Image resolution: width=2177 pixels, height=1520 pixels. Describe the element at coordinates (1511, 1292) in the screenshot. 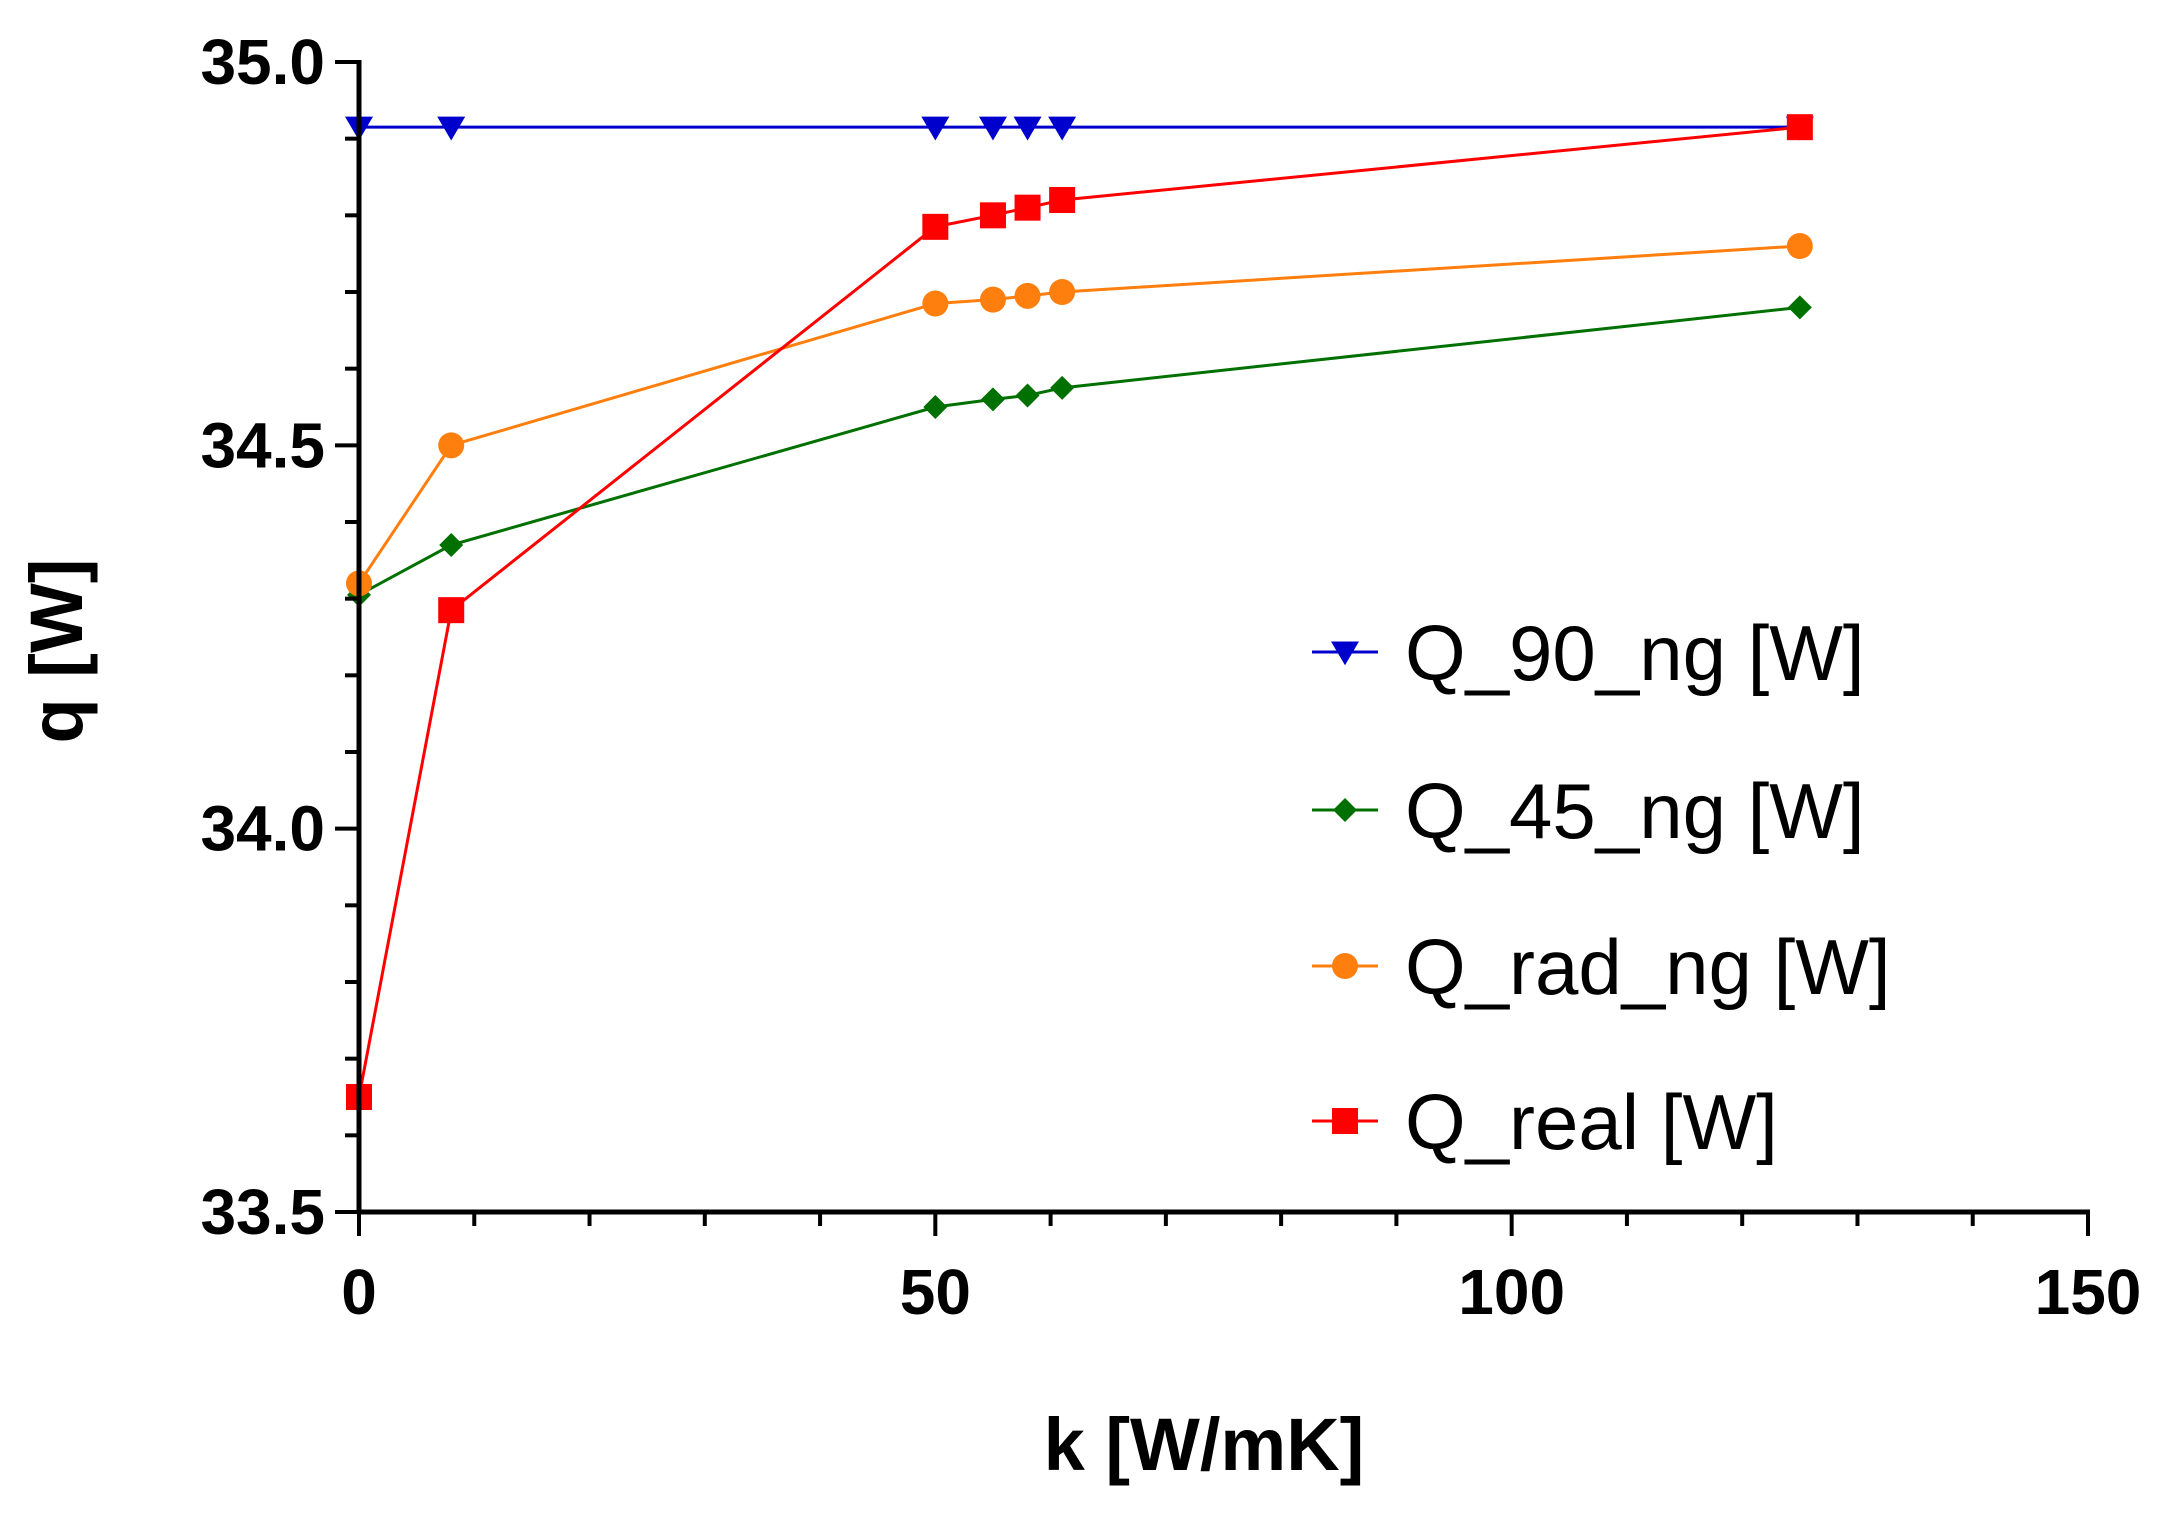

I see `x-tick-label: 100` at that location.